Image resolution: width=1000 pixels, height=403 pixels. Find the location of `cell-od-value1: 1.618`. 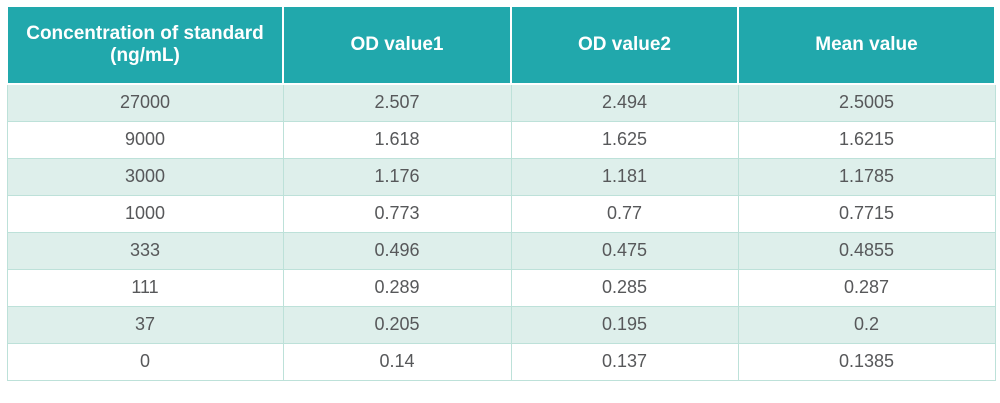

cell-od-value1: 1.618 is located at coordinates (397, 139).